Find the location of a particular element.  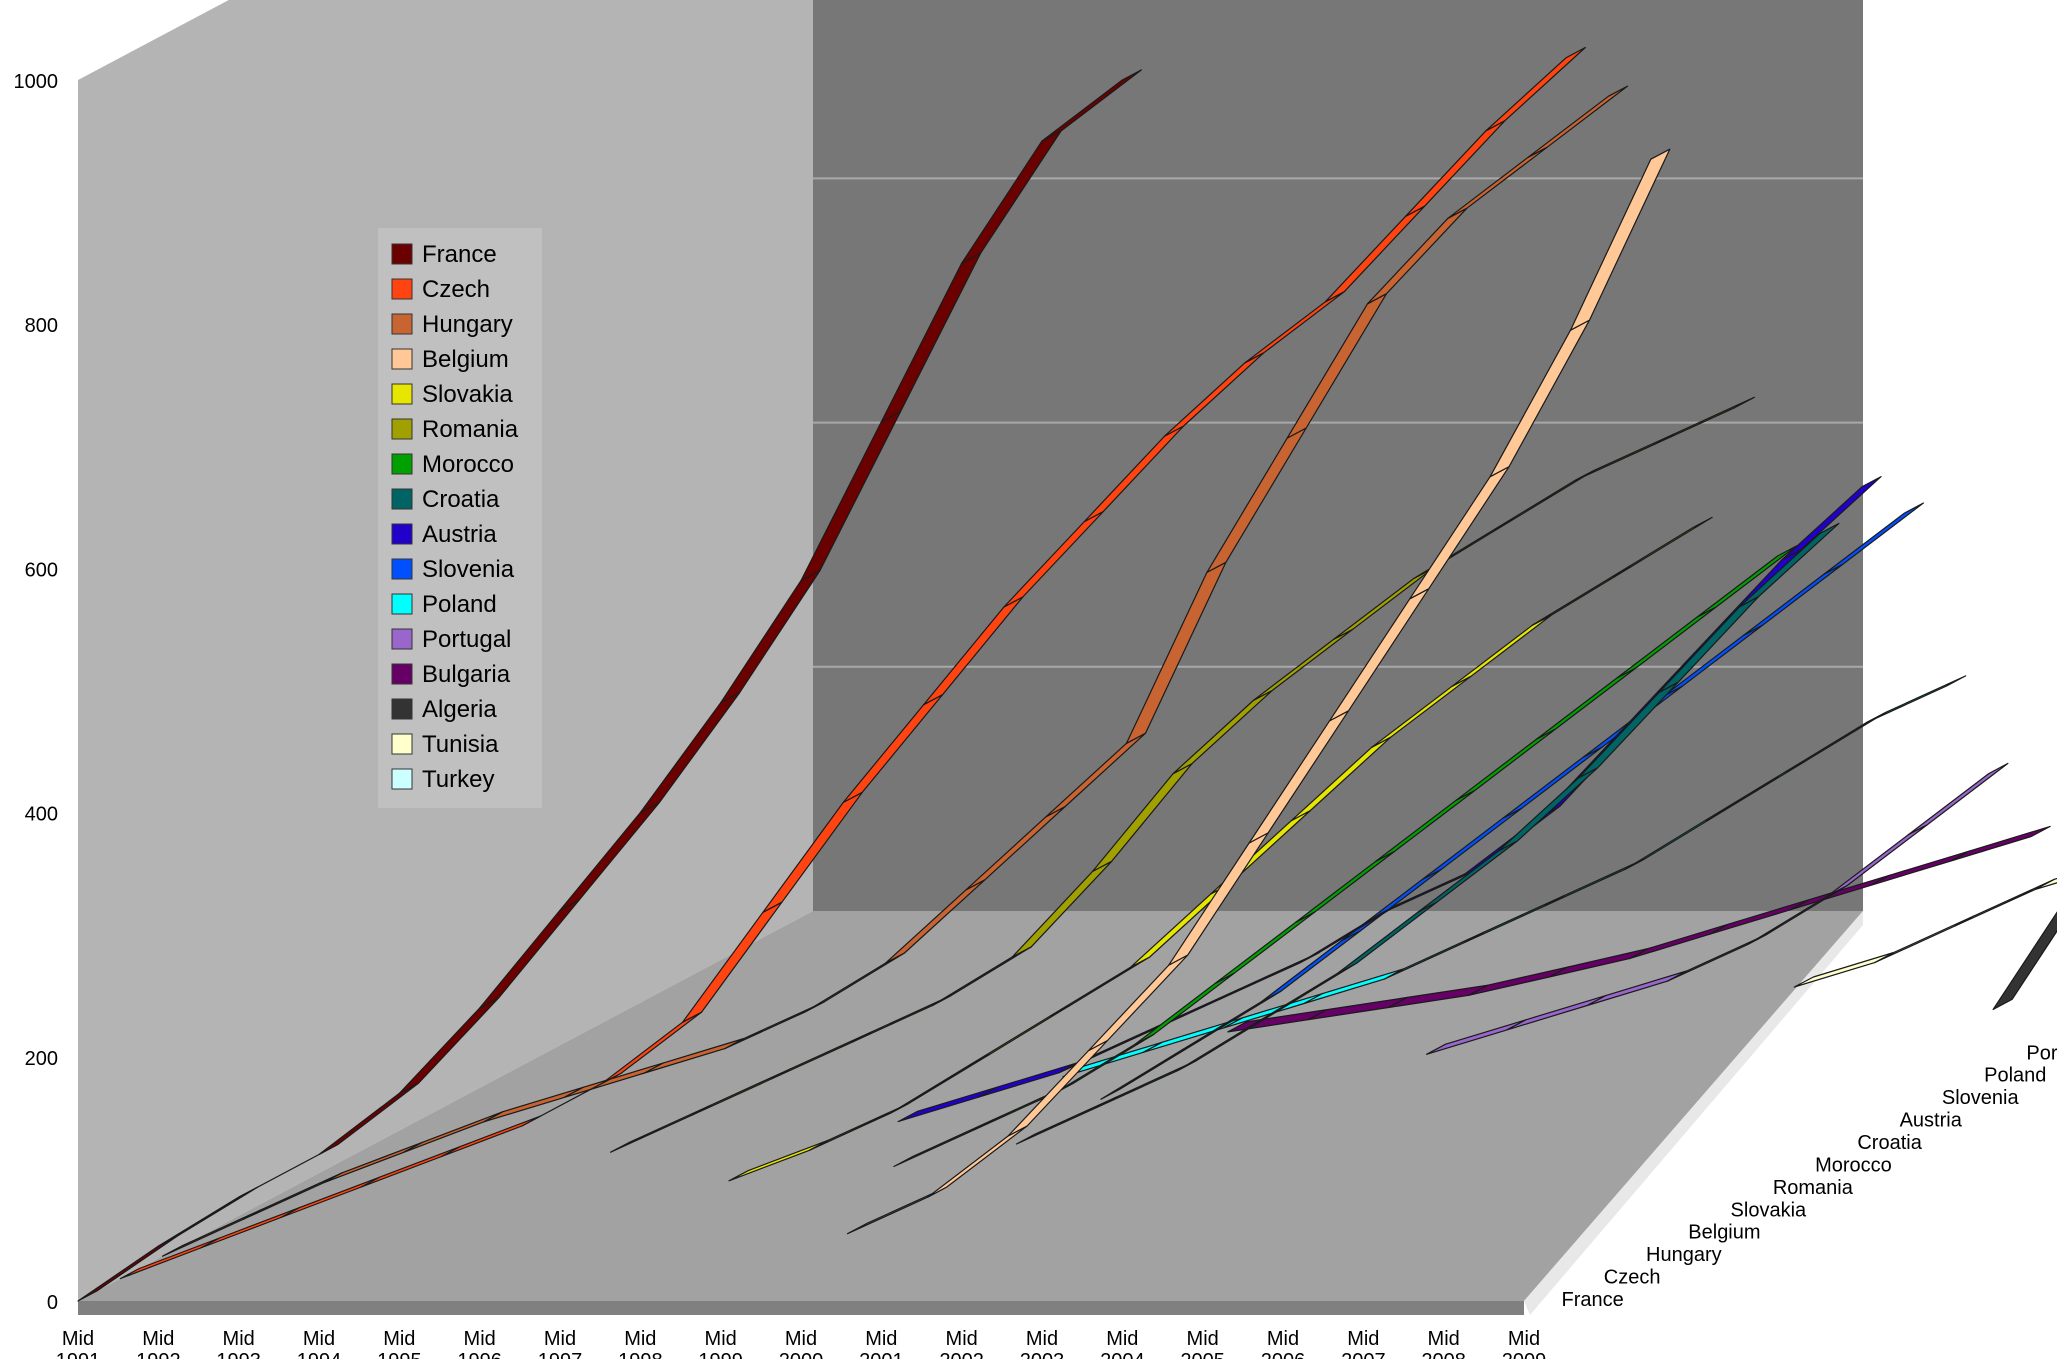

series-segment-czech is located at coordinates (1535, 89).